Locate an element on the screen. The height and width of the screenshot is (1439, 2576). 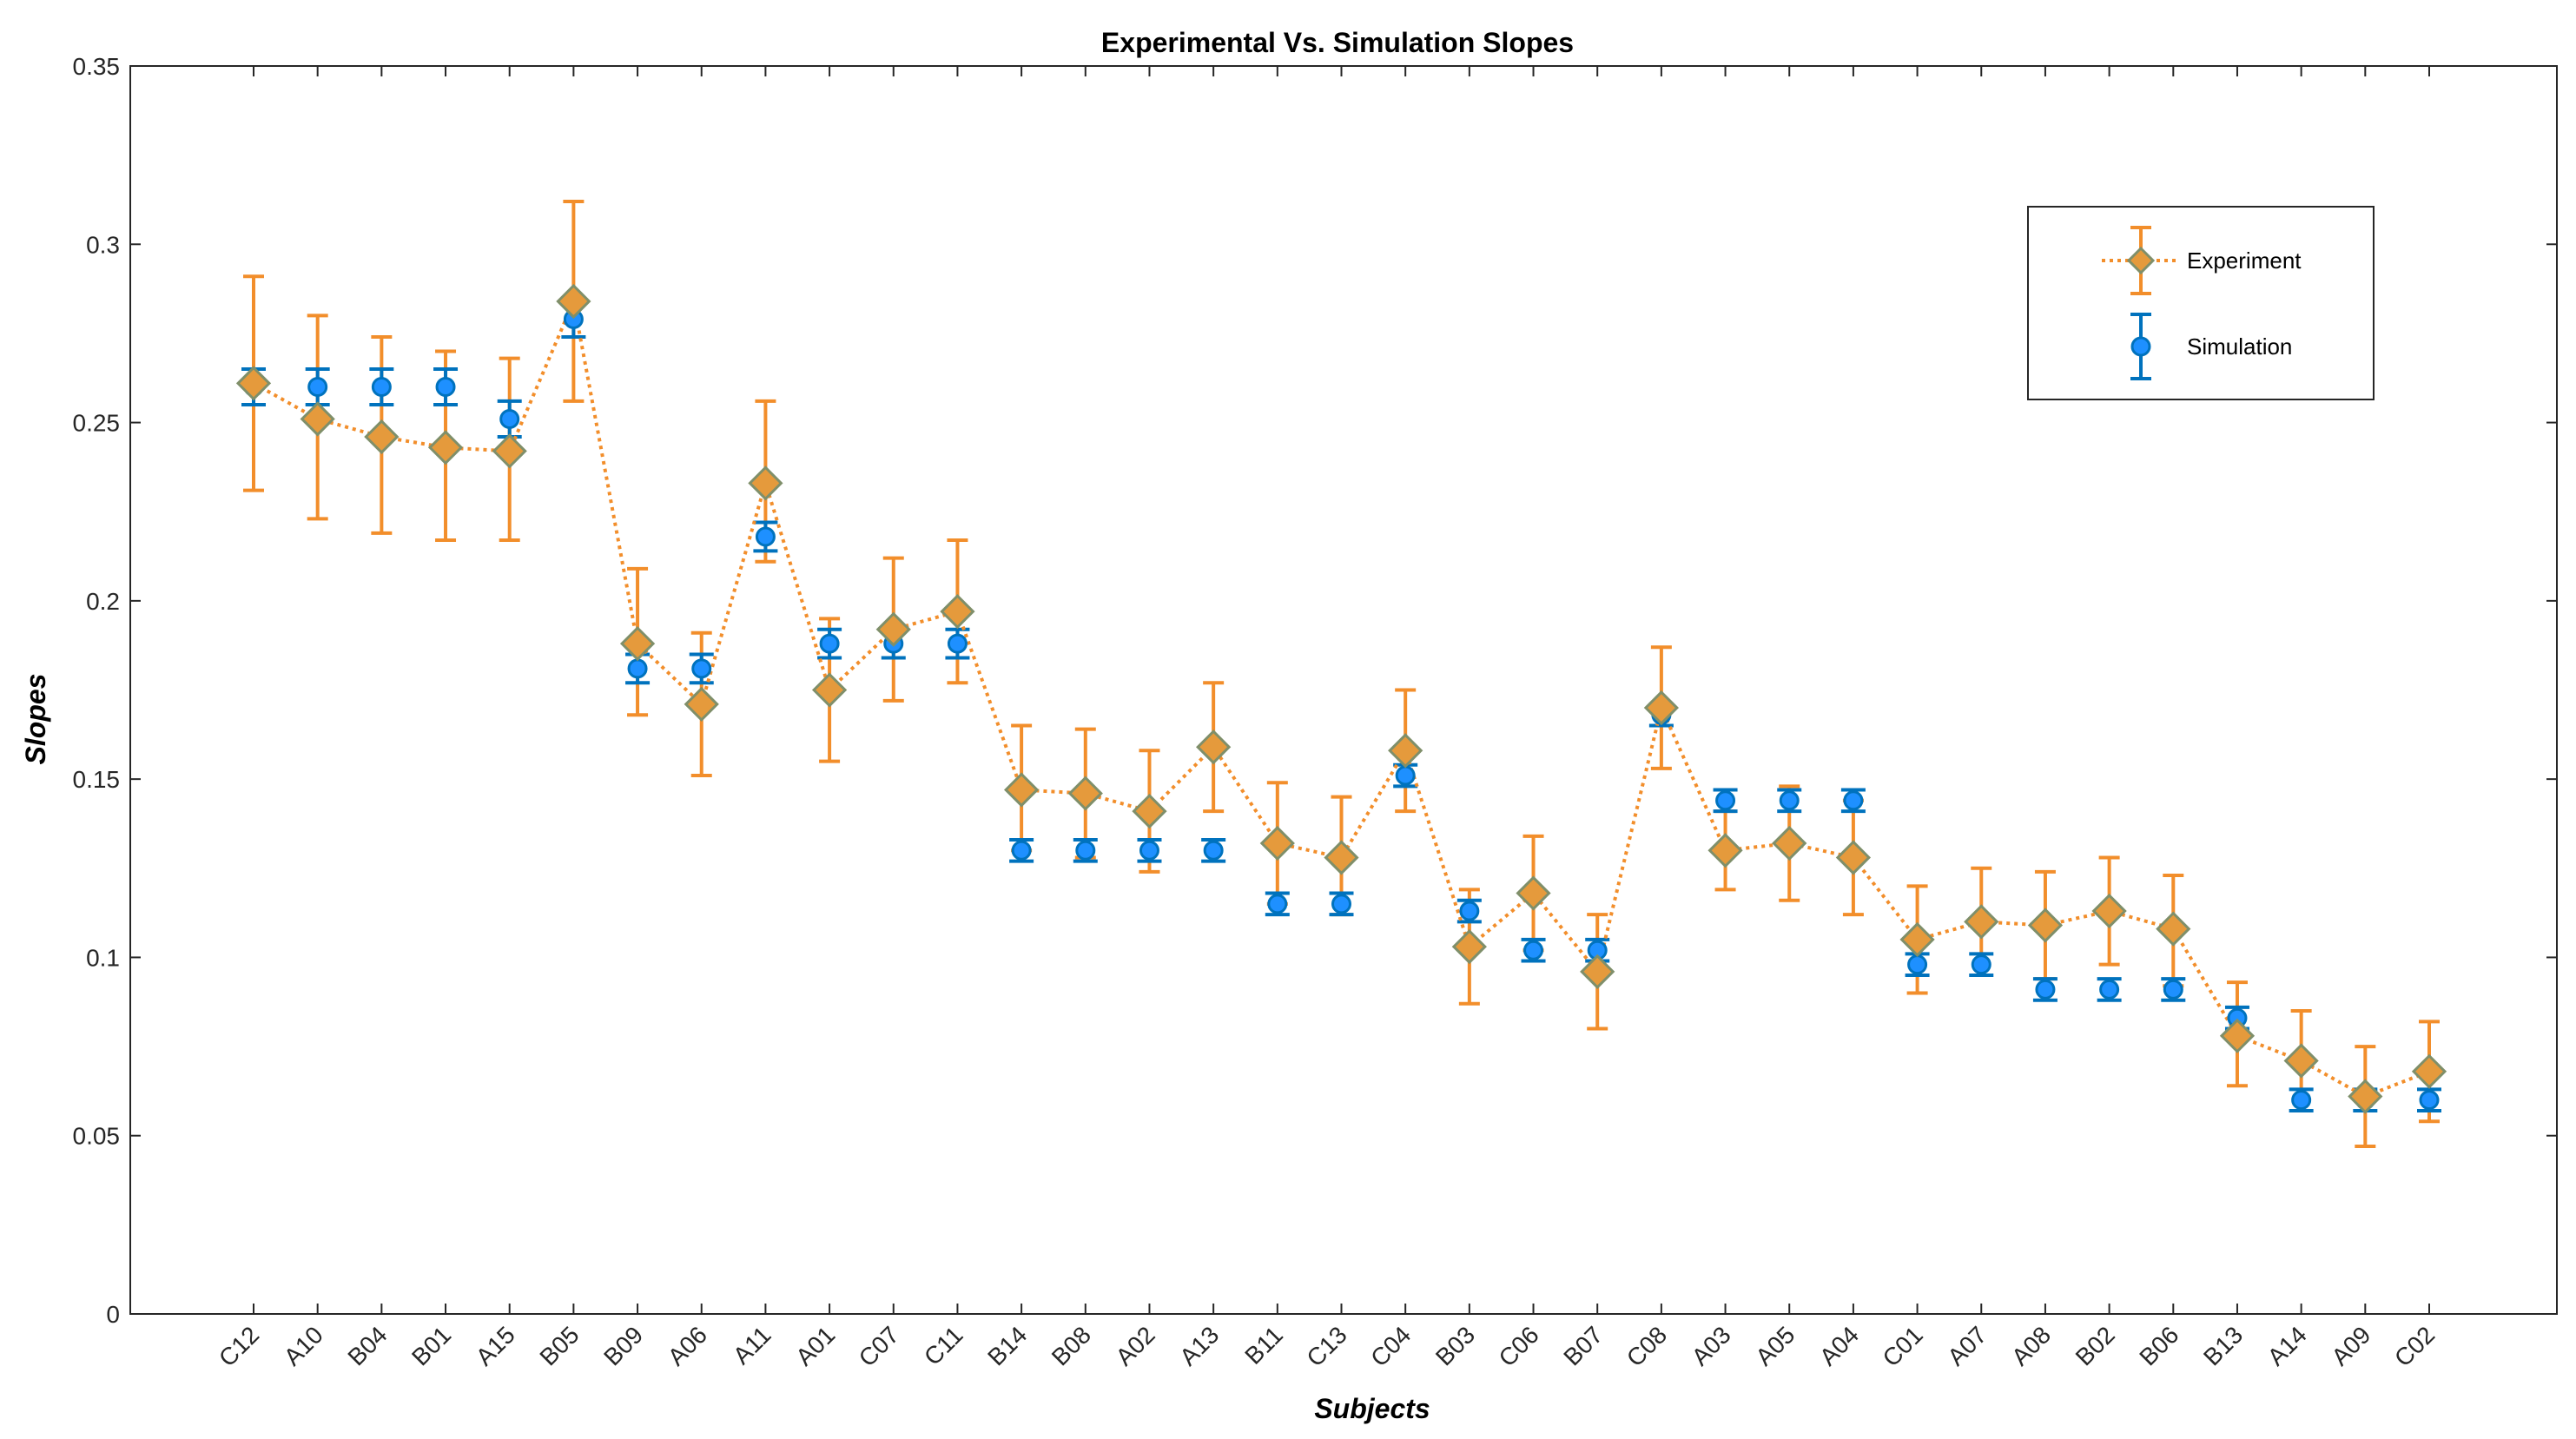
y-tick-label: 0.25 is located at coordinates (97, 423).